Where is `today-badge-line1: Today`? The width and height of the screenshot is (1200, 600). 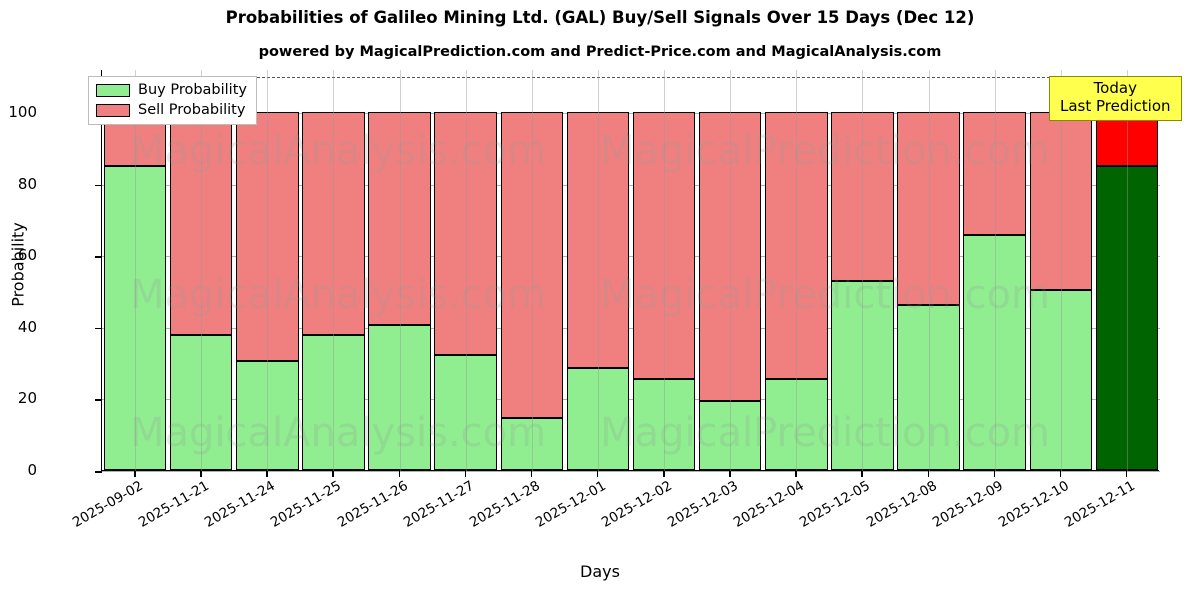 today-badge-line1: Today is located at coordinates (1115, 88).